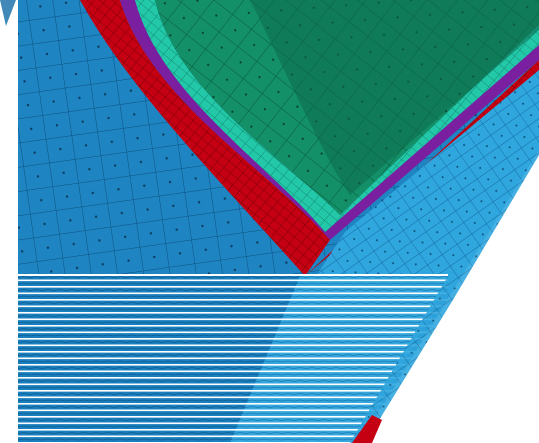 The height and width of the screenshot is (443, 539). Describe the element at coordinates (367, 429) in the screenshot. I see `red-fragment` at that location.